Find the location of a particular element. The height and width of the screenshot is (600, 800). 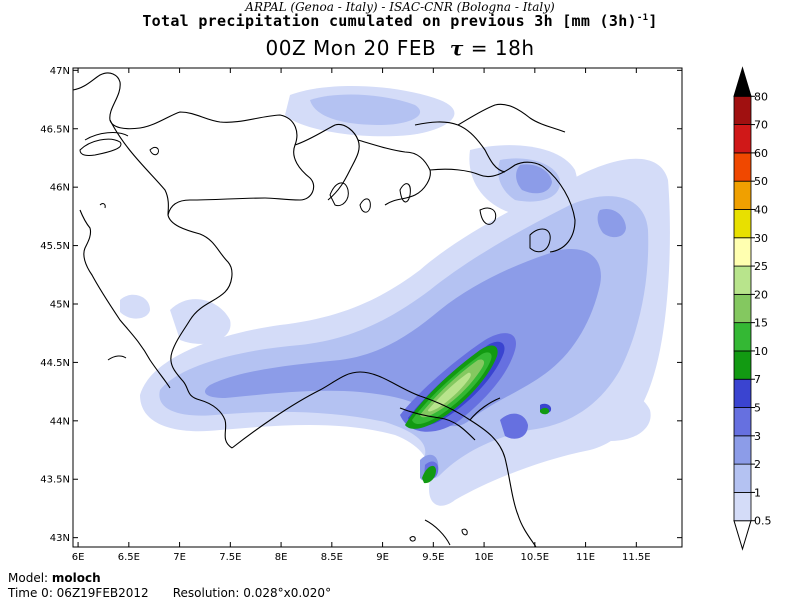

tau-symbol: τ is located at coordinates (456, 48).